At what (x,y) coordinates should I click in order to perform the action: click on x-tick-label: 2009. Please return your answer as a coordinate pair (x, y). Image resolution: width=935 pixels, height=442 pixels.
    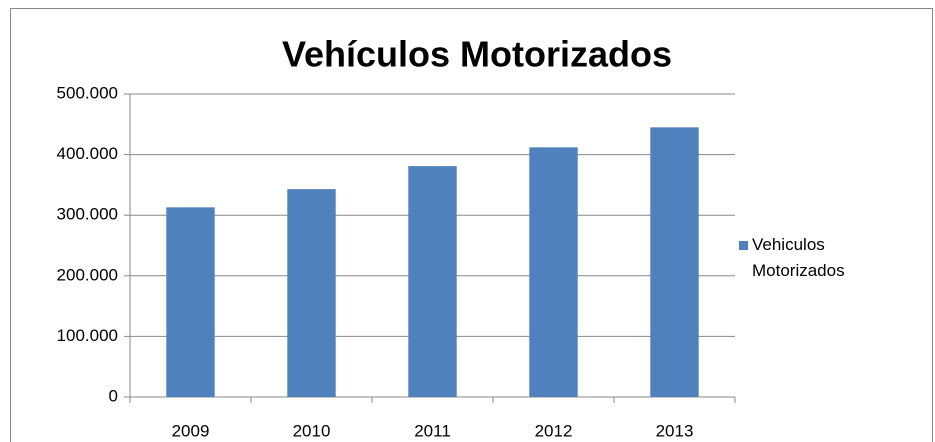
    Looking at the image, I should click on (191, 430).